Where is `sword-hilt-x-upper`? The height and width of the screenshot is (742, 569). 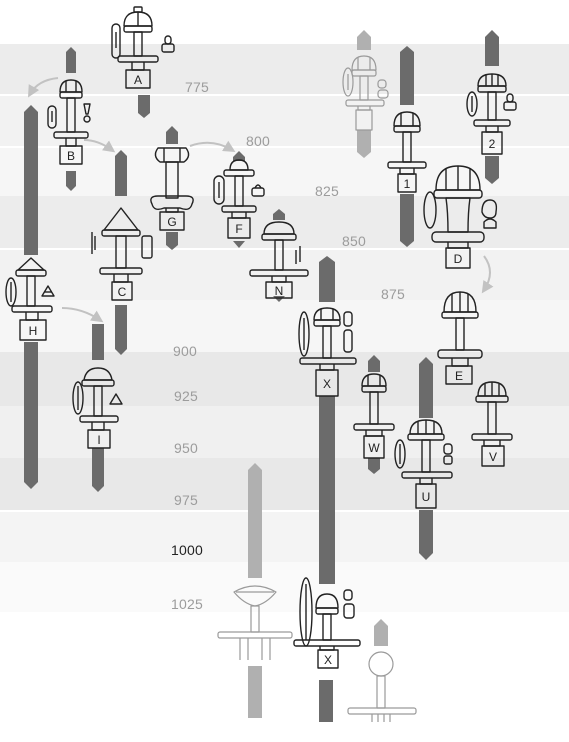 sword-hilt-x-upper is located at coordinates (327, 352).